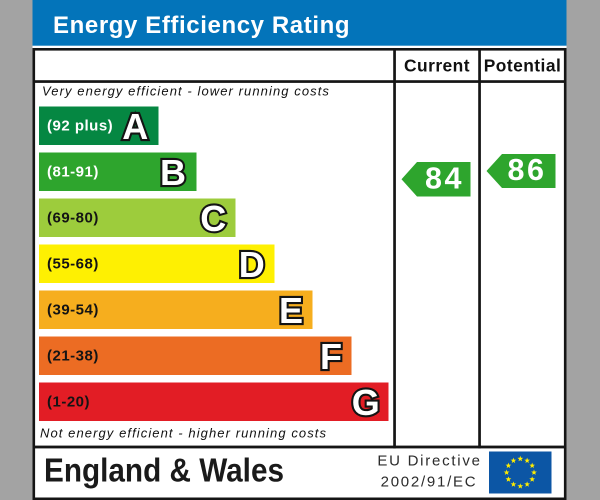  Describe the element at coordinates (73, 263) in the screenshot. I see `svg-text: (55-68)` at that location.